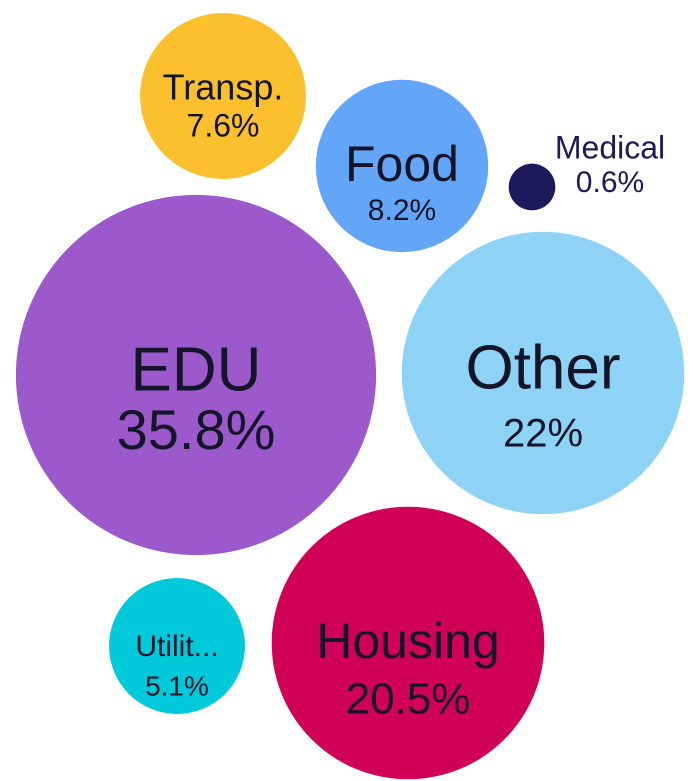 The width and height of the screenshot is (695, 781). I want to click on value-label: 35.8%, so click(196, 429).